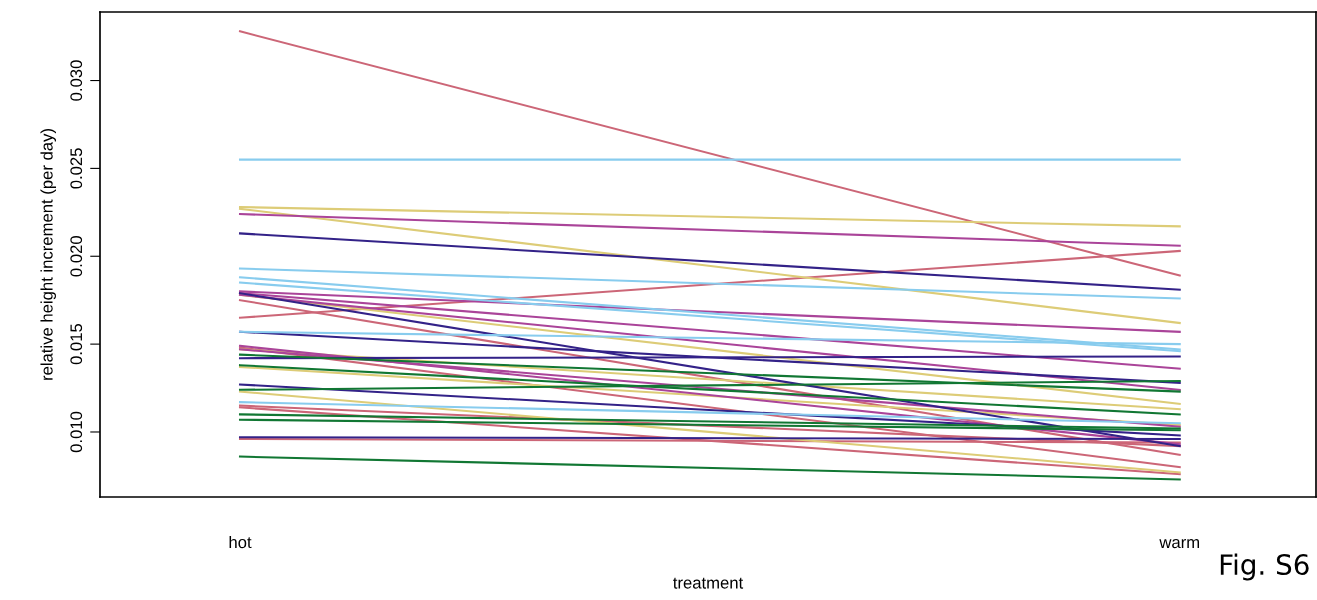 This screenshot has height=600, width=1317. What do you see at coordinates (76, 256) in the screenshot?
I see `y-tick-label: 0.020` at bounding box center [76, 256].